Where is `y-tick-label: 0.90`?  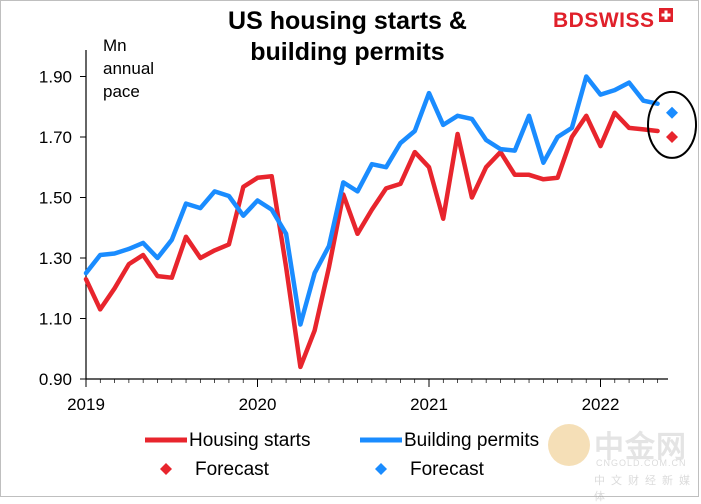 y-tick-label: 0.90 is located at coordinates (55, 379).